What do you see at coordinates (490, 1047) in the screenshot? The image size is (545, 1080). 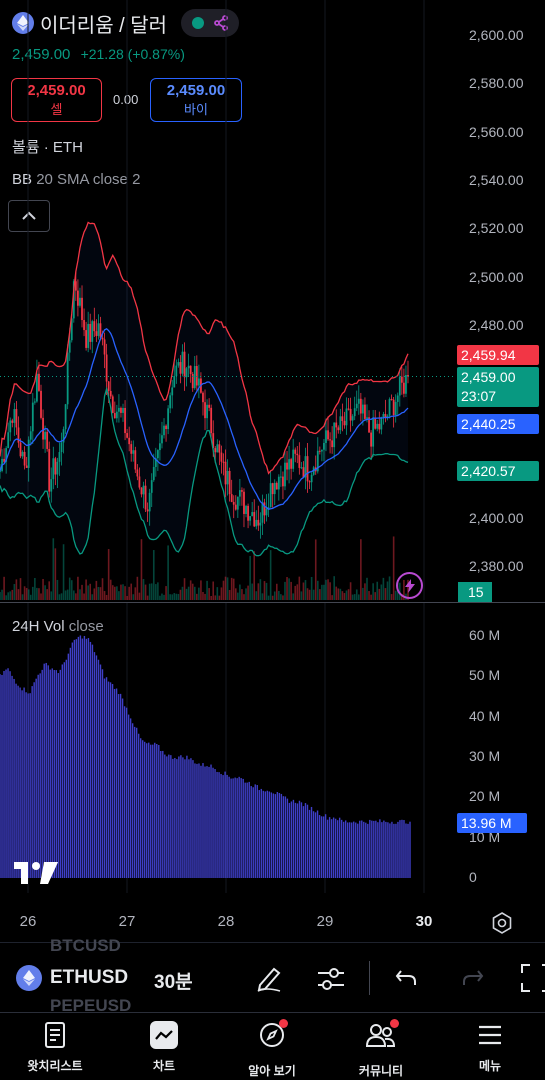 I see `tab-menu: 메뉴` at bounding box center [490, 1047].